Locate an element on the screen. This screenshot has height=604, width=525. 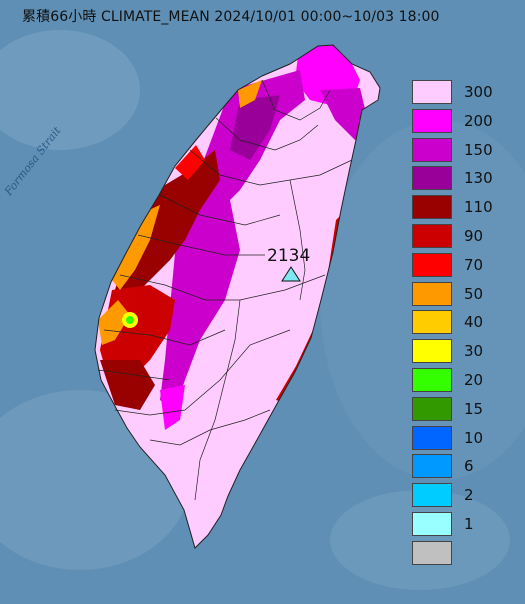
legend-label: 130 is located at coordinates (478, 178).